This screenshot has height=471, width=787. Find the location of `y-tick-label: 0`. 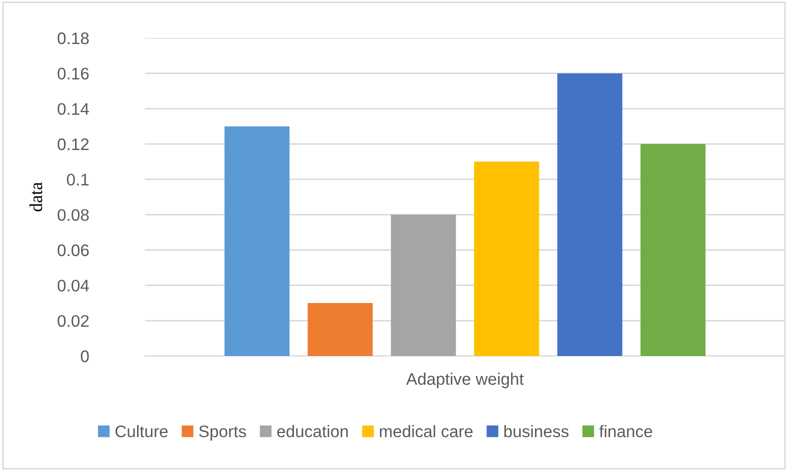

y-tick-label: 0 is located at coordinates (84, 356).